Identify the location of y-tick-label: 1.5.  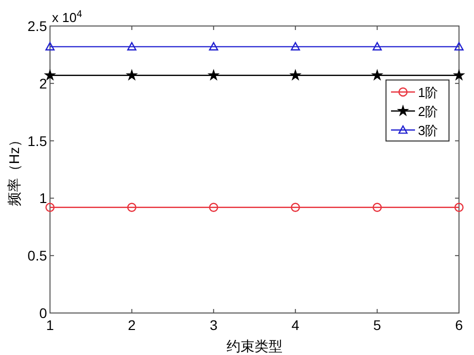
(38, 140).